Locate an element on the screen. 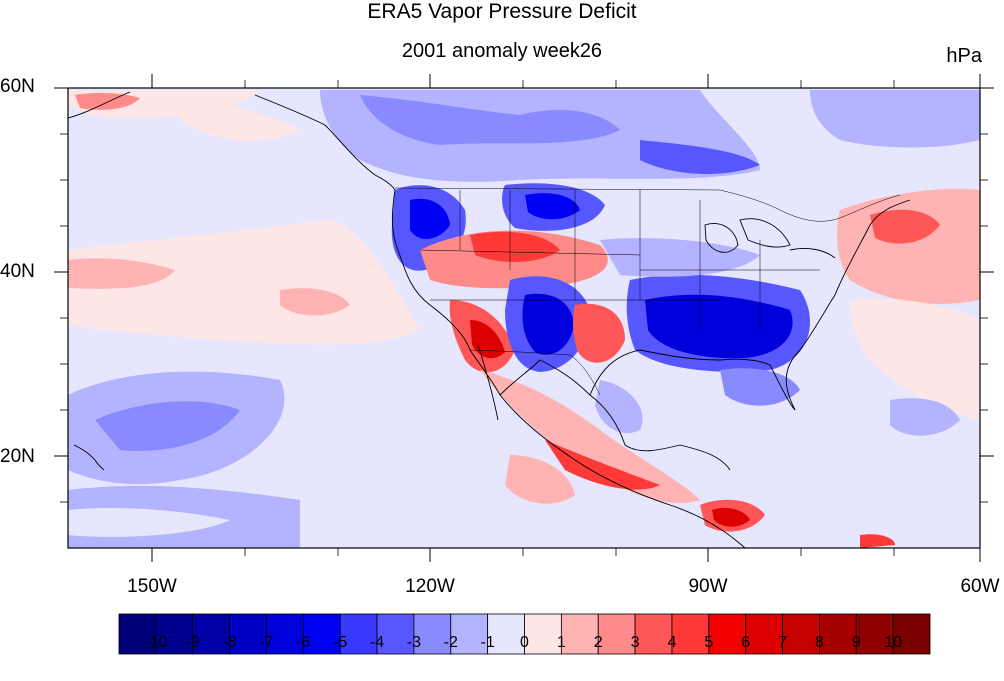 The image size is (1004, 681). lon-label-150w: 150W is located at coordinates (152, 586).